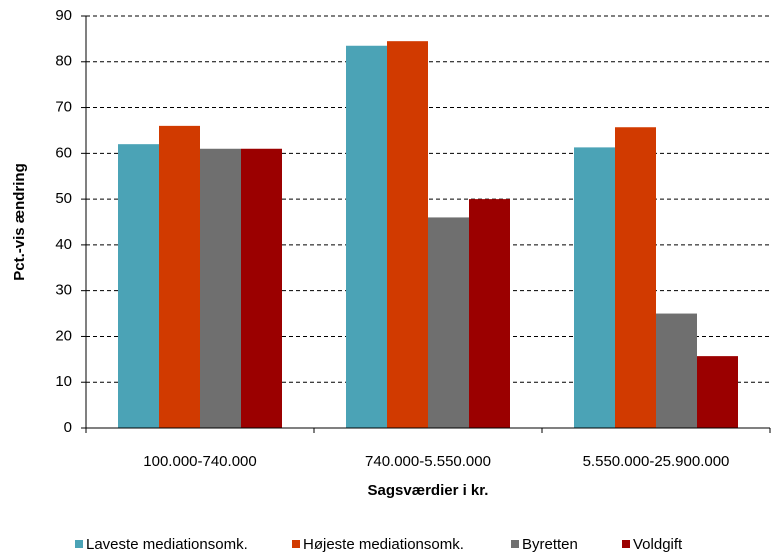  Describe the element at coordinates (63, 335) in the screenshot. I see `y-tick-label: 20` at that location.